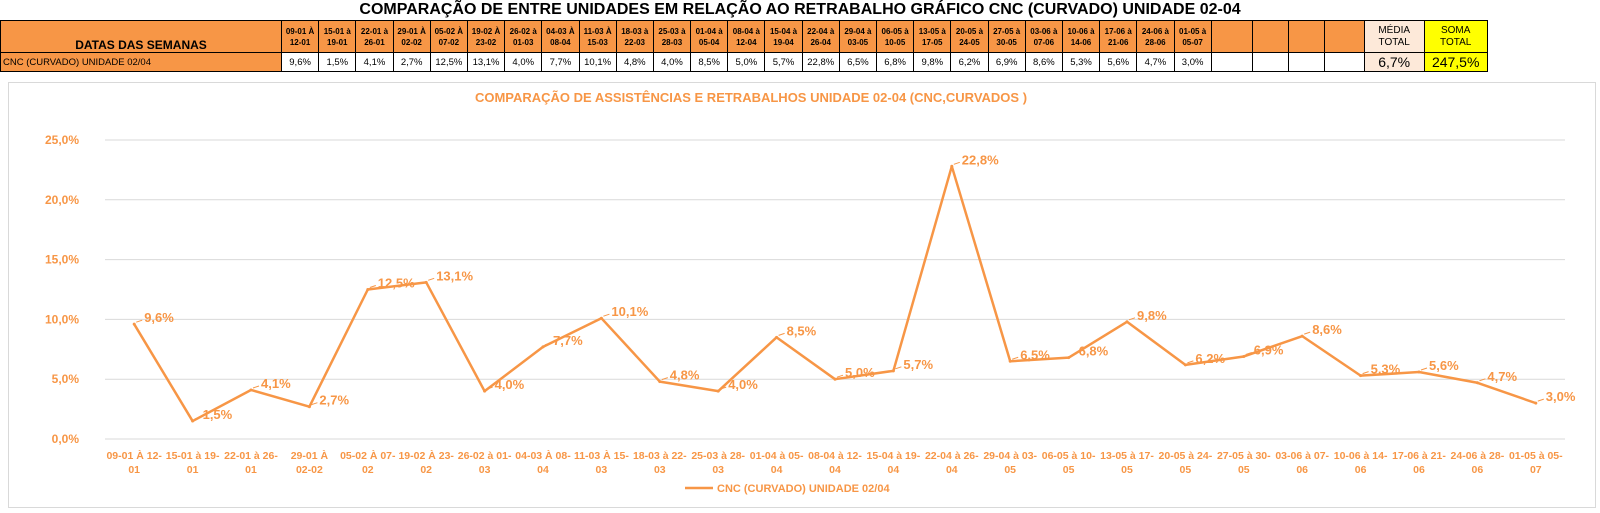 Image resolution: width=1600 pixels, height=513 pixels. I want to click on week-end: 07-02, so click(449, 42).